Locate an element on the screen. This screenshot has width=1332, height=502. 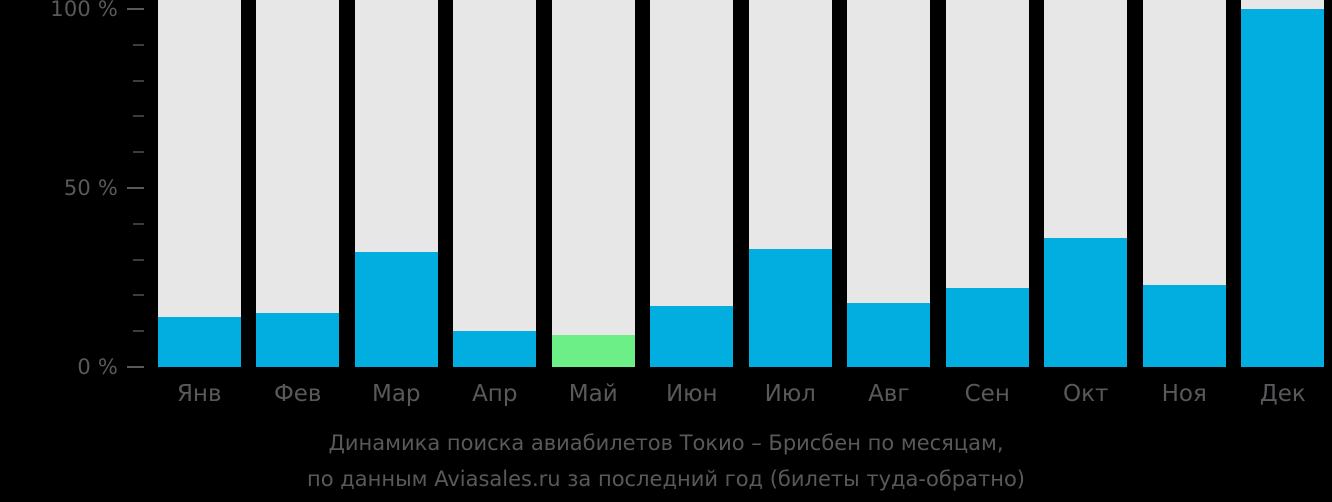
x-axis-label: Мар is located at coordinates (396, 394).